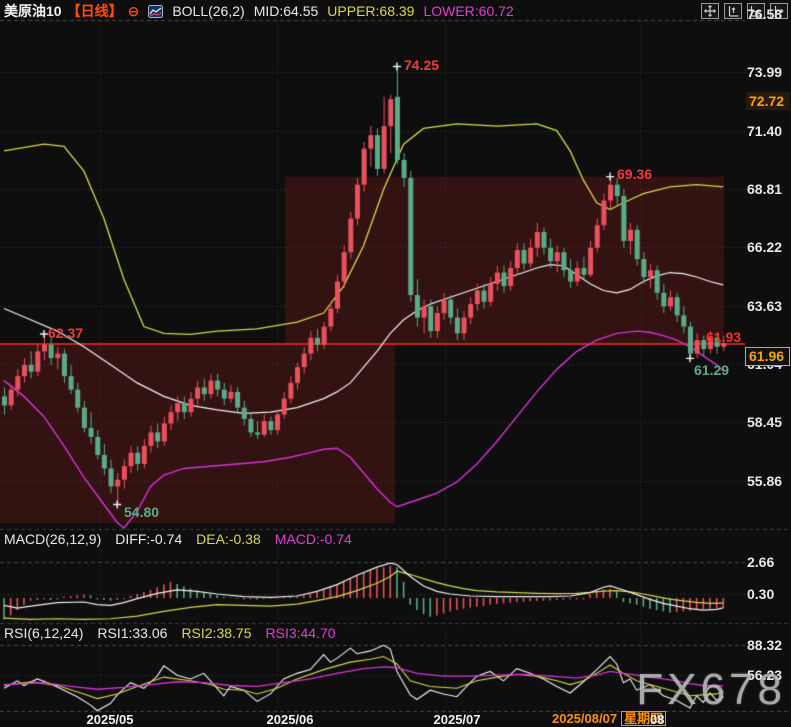 Image resolution: width=791 pixels, height=727 pixels. What do you see at coordinates (765, 675) in the screenshot?
I see `rsi-axis-label: 56.23` at bounding box center [765, 675].